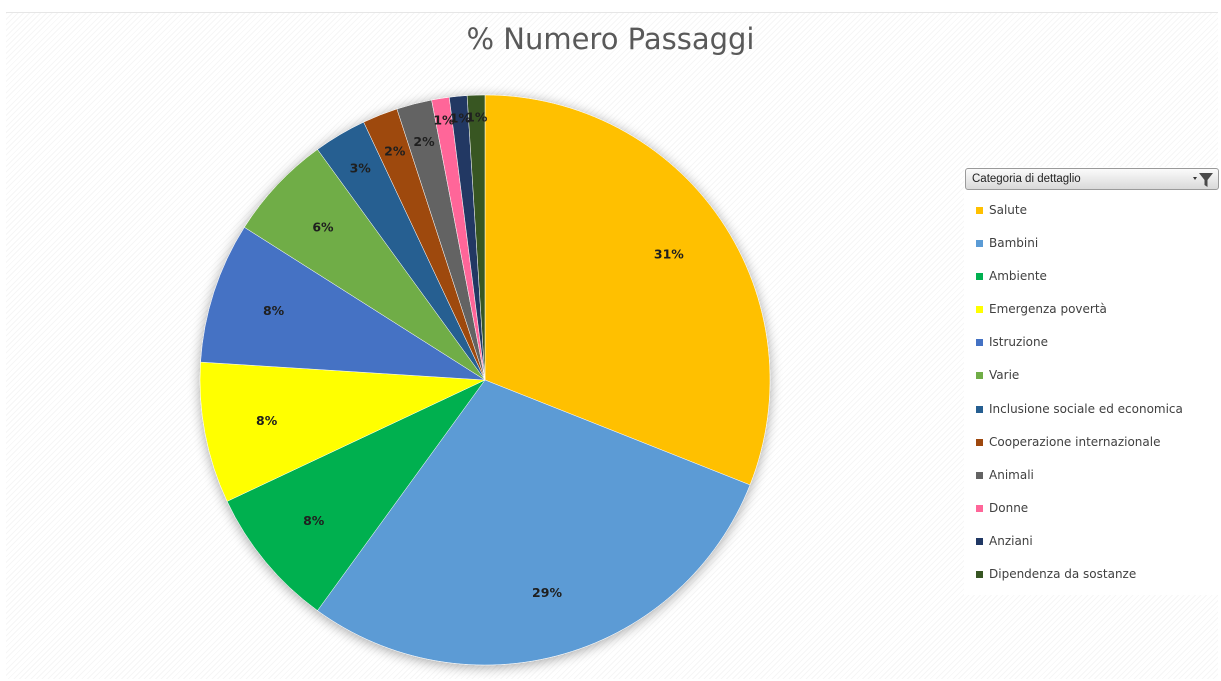 The height and width of the screenshot is (681, 1221). What do you see at coordinates (274, 310) in the screenshot?
I see `data-label-istruzione: 8%` at bounding box center [274, 310].